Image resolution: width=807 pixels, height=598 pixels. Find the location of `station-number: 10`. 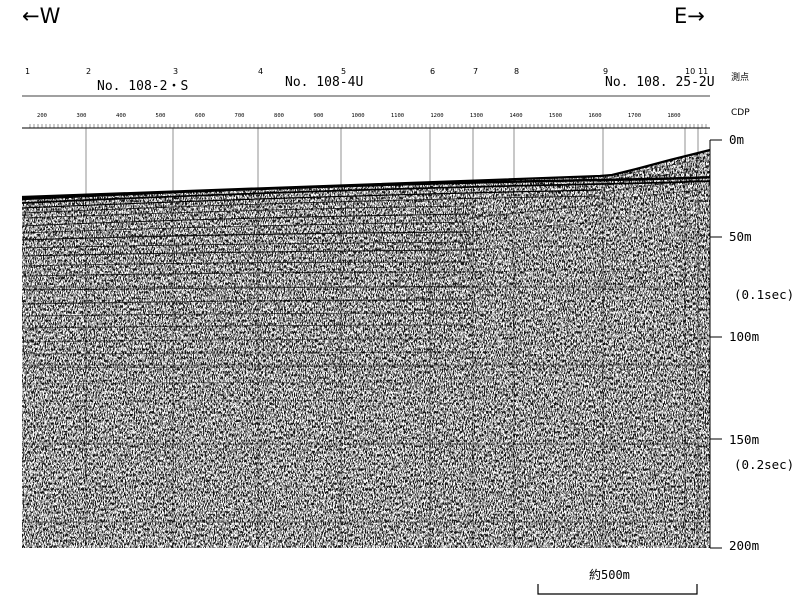

station-number: 10 is located at coordinates (690, 71).